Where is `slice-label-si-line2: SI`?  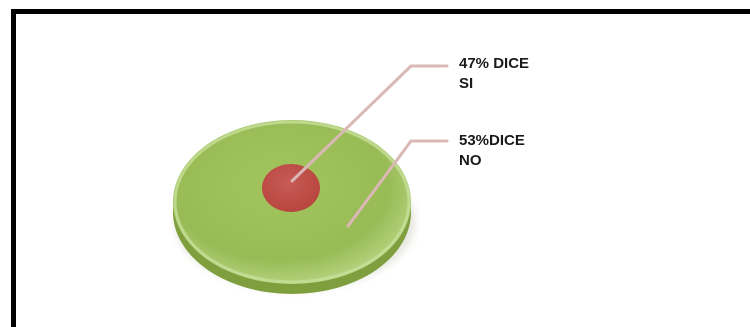 slice-label-si-line2: SI is located at coordinates (466, 83).